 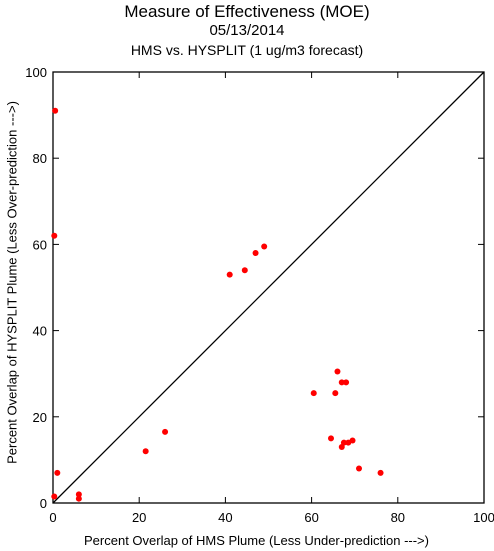 I want to click on x-tick-label: 80, so click(x=398, y=517).